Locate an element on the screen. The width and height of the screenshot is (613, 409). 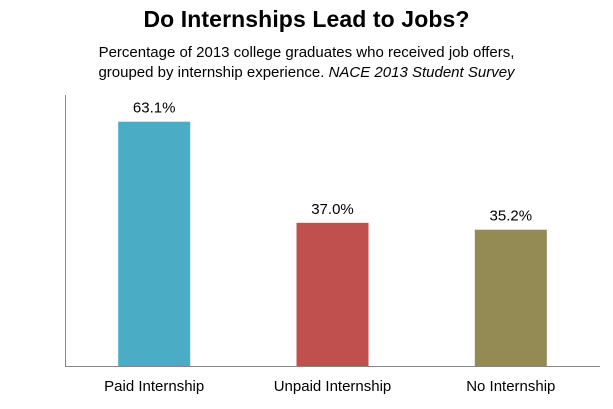
chart-subtitle-line2-text: grouped by internship experience. is located at coordinates (211, 72).